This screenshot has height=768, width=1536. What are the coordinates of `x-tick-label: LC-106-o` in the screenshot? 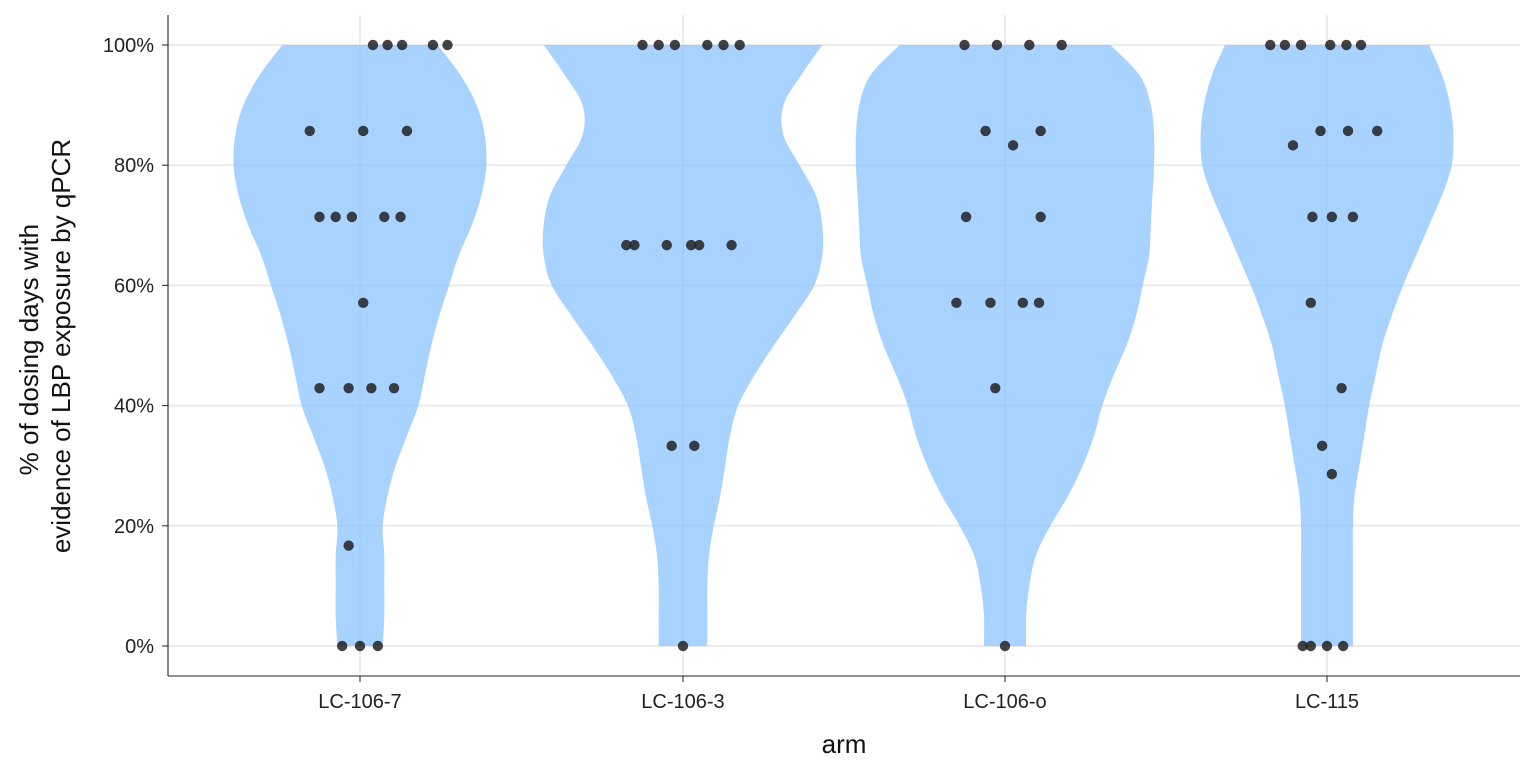 It's located at (1004, 702).